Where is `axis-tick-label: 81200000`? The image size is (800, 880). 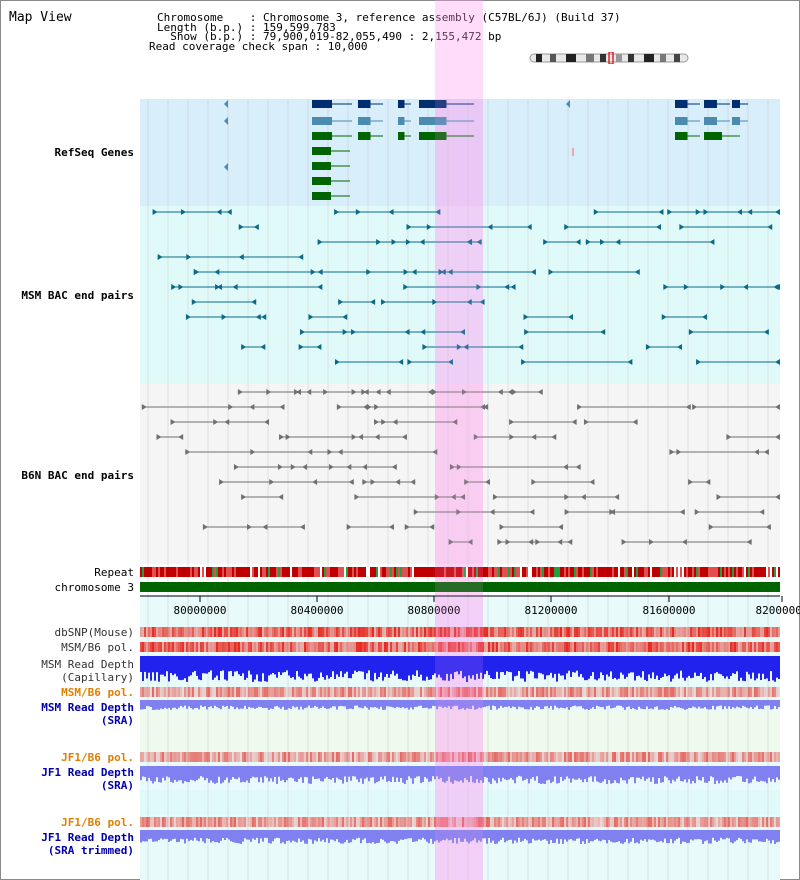 axis-tick-label: 81200000 is located at coordinates (551, 610).